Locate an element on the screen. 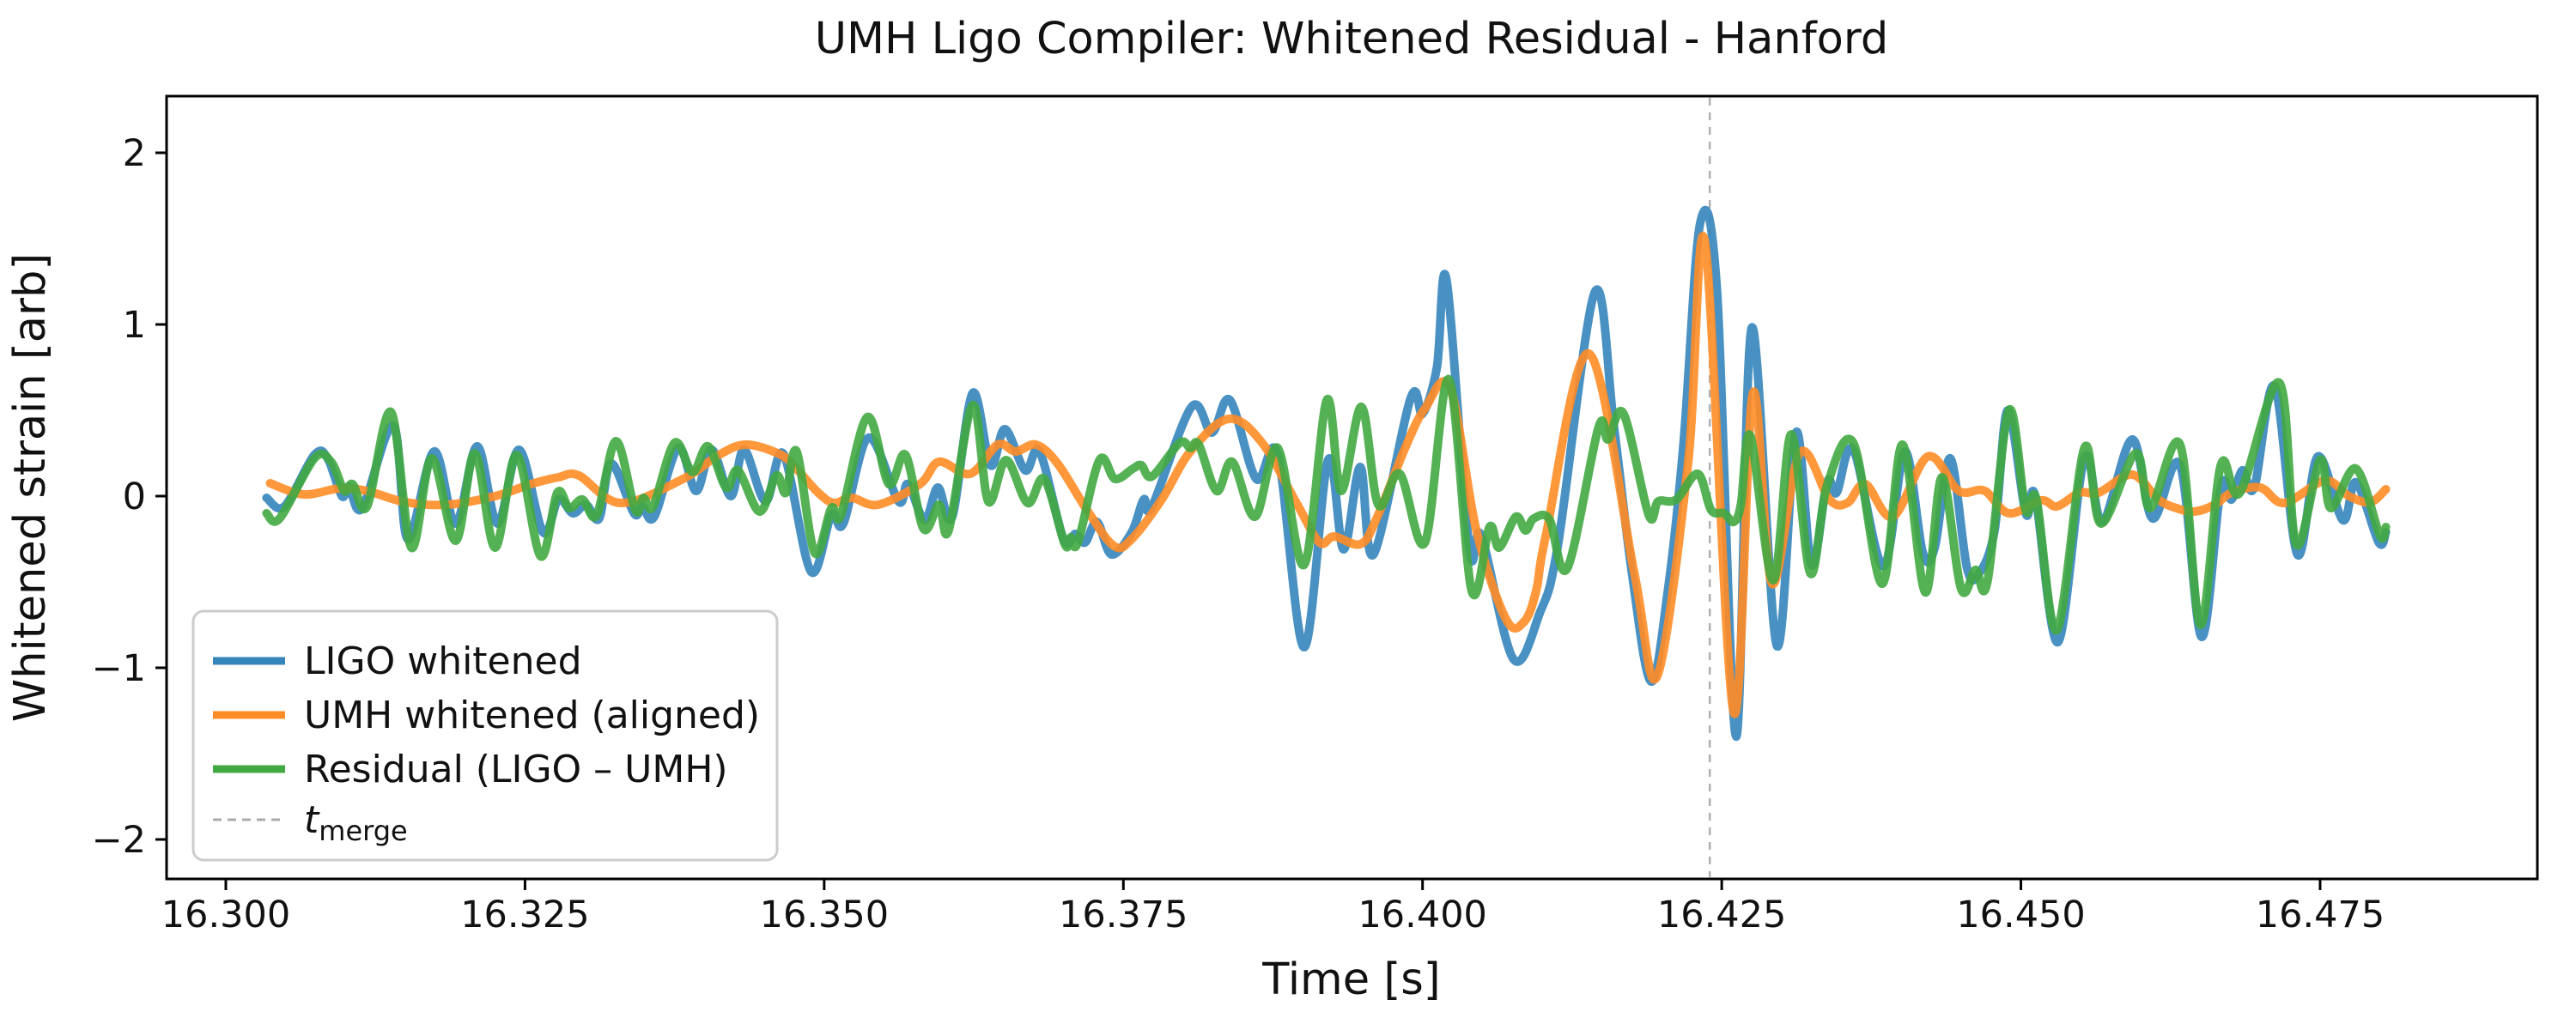 This screenshot has height=1030, width=2576. legend-box is located at coordinates (485, 735).